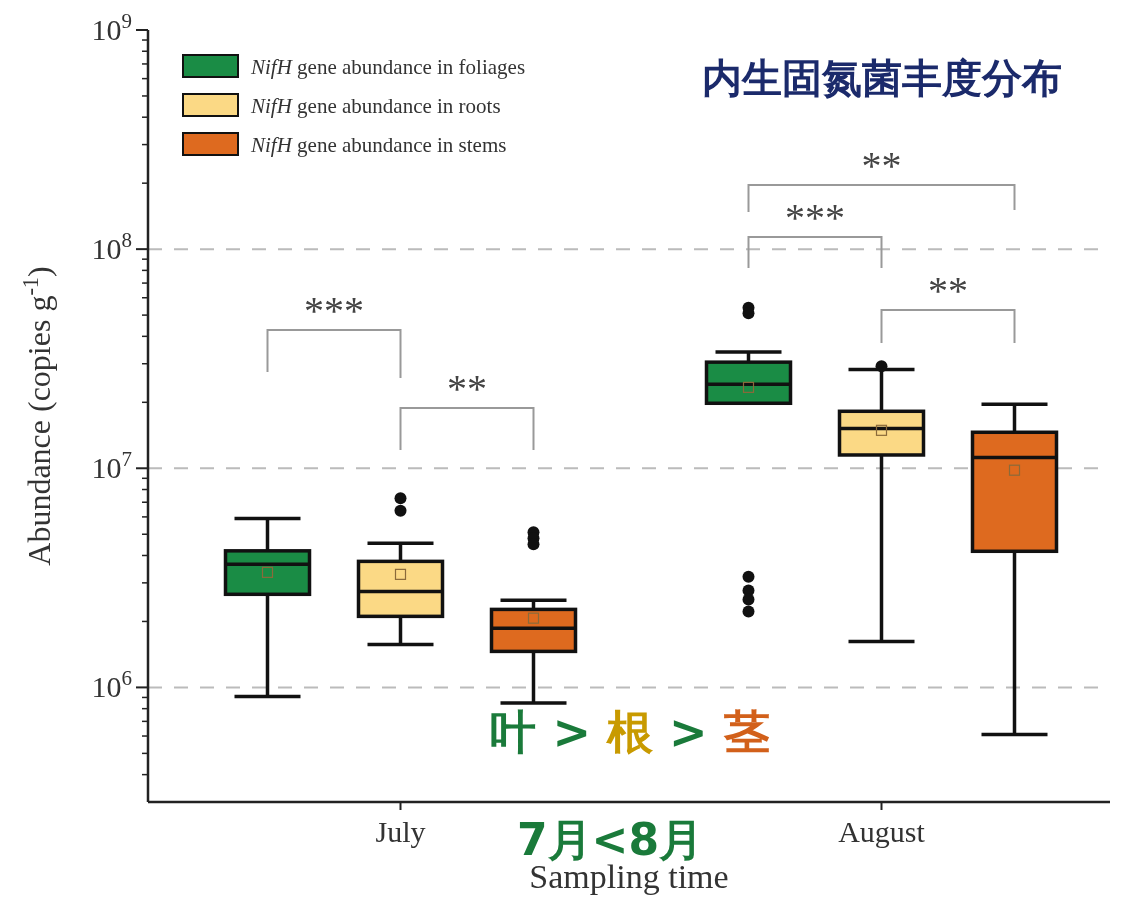  I want to click on y-tick-label: 10$^{8}$, so click(111, 247).